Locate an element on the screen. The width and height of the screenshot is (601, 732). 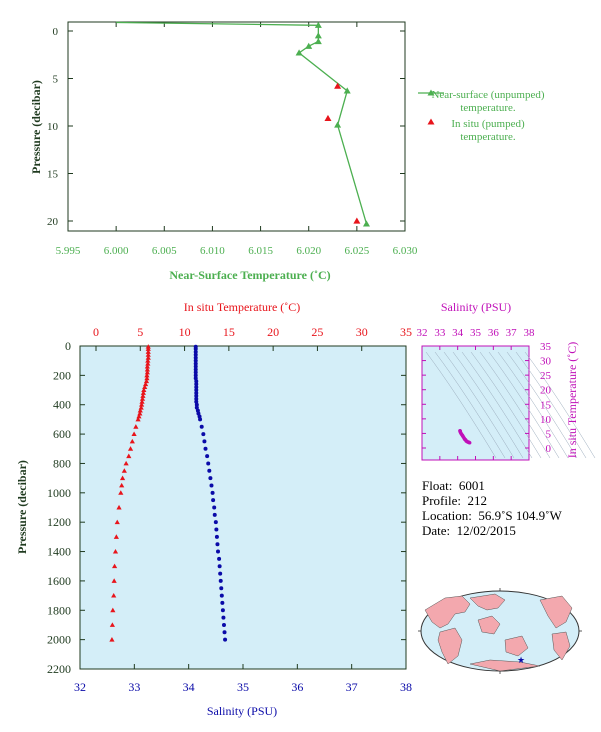
near-surface-xtick-label: 6.010 is located at coordinates (212, 251).